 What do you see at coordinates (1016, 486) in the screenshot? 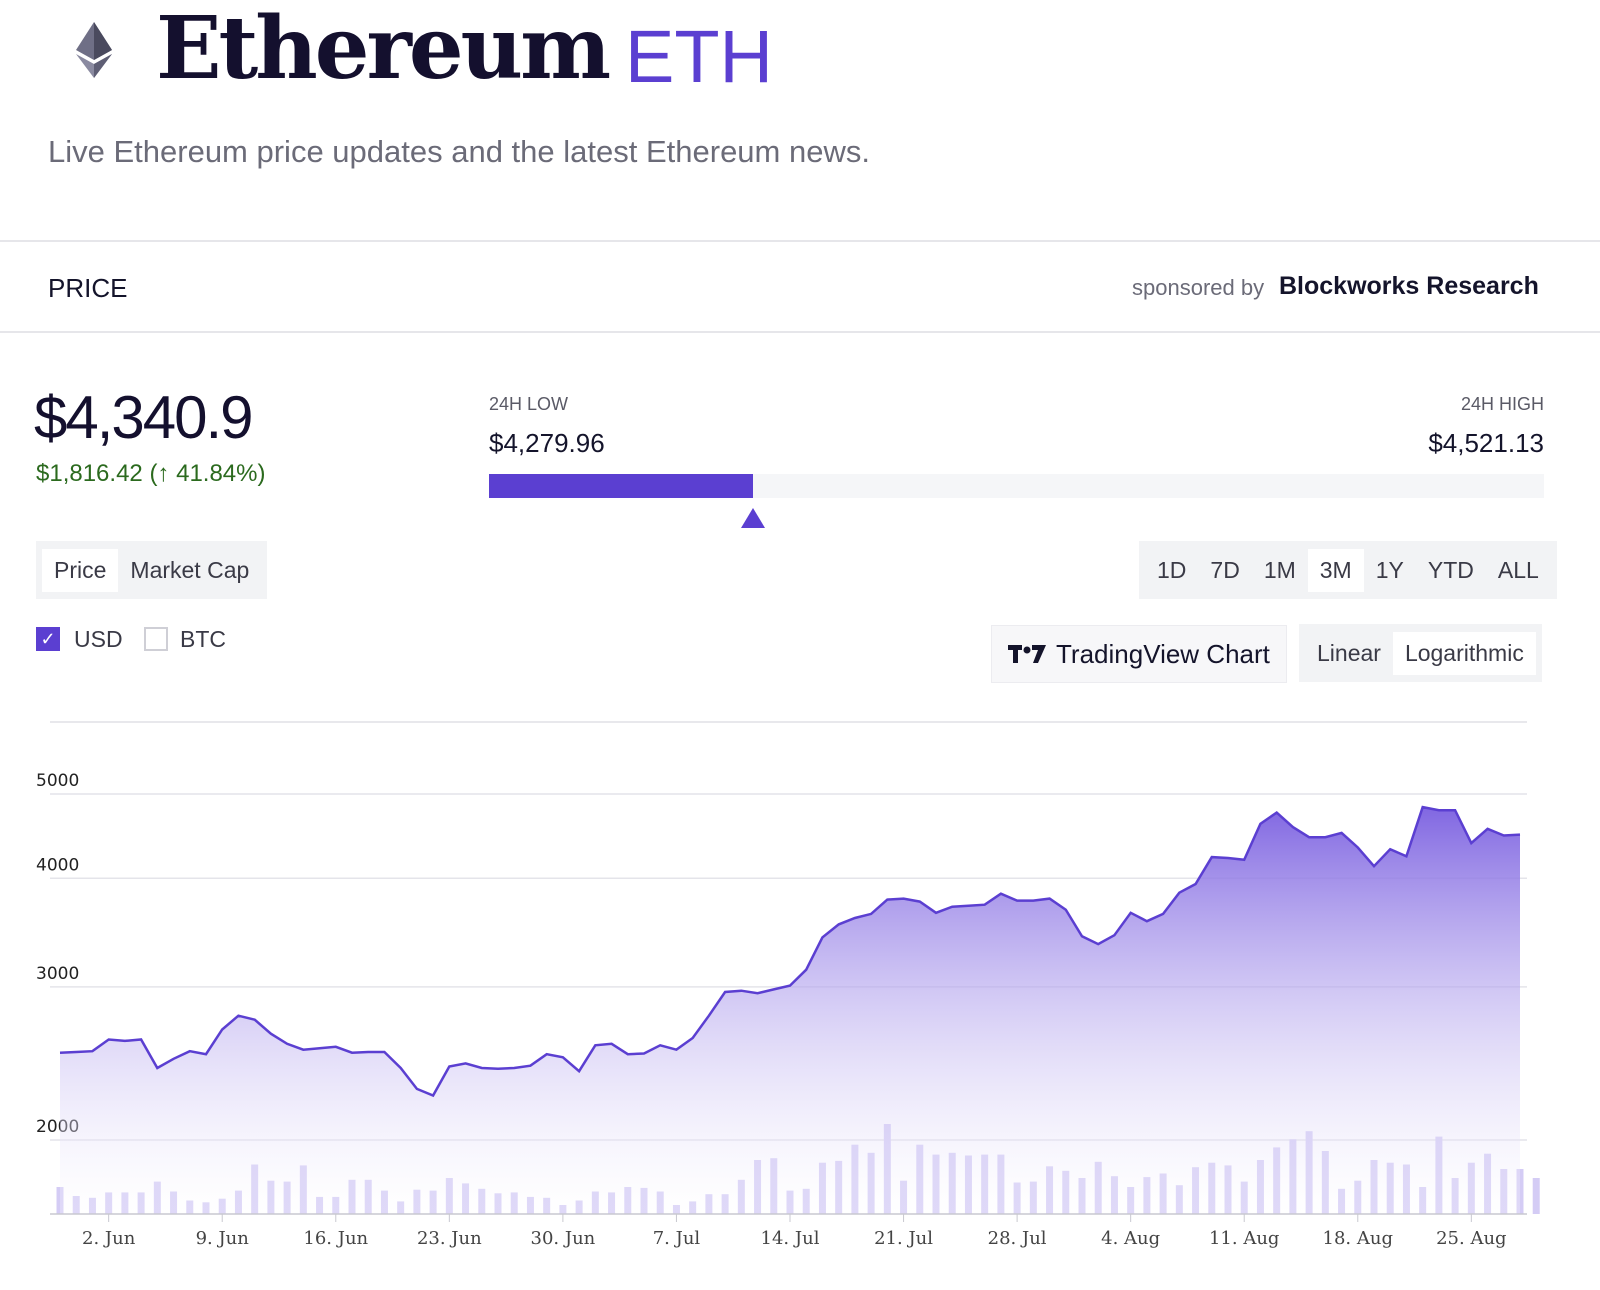
I see `24h-range-track` at bounding box center [1016, 486].